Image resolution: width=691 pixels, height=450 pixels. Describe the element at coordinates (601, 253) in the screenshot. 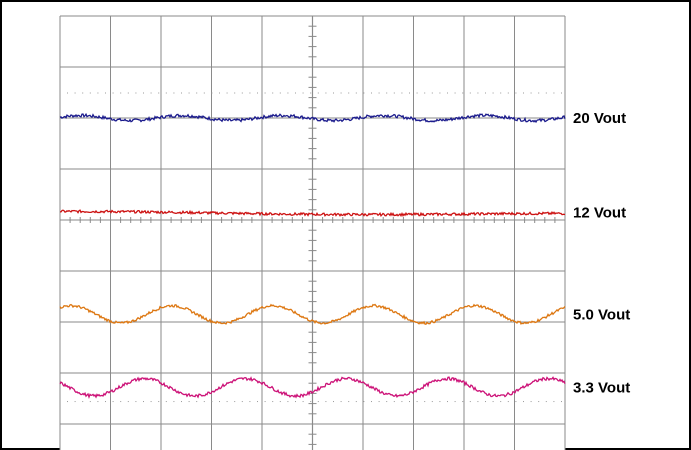

I see `channel-labels: 20 Vout 12 Vout 5.0 Vout 3.3 Vout` at that location.